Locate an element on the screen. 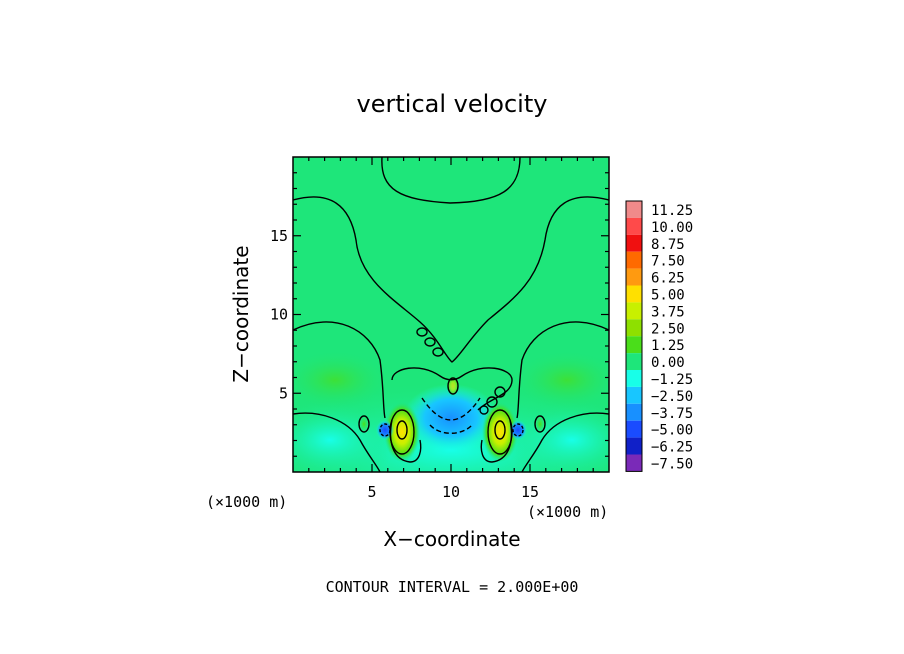 This screenshot has width=904, height=654. colorbar-label: −1.25 is located at coordinates (672, 380).